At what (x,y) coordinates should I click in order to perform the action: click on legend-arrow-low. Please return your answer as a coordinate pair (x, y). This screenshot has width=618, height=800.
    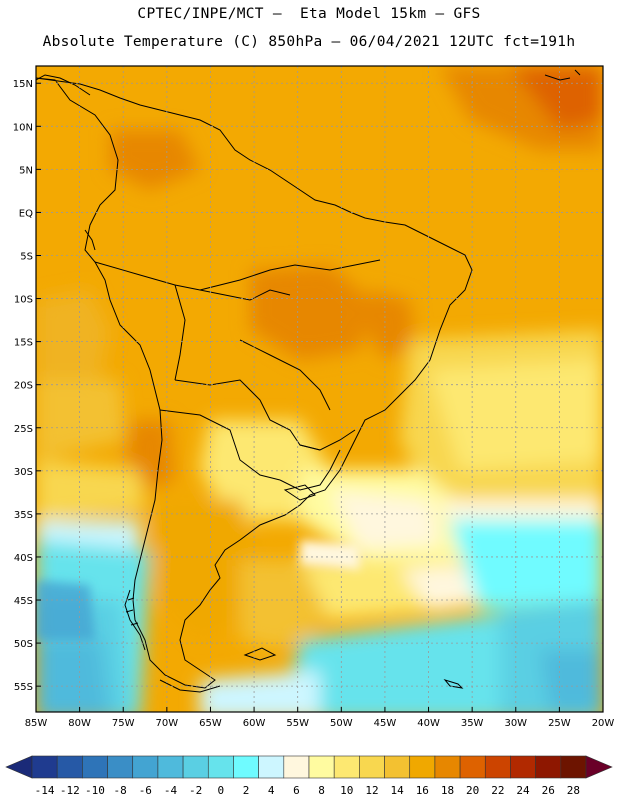
    Looking at the image, I should click on (19, 767).